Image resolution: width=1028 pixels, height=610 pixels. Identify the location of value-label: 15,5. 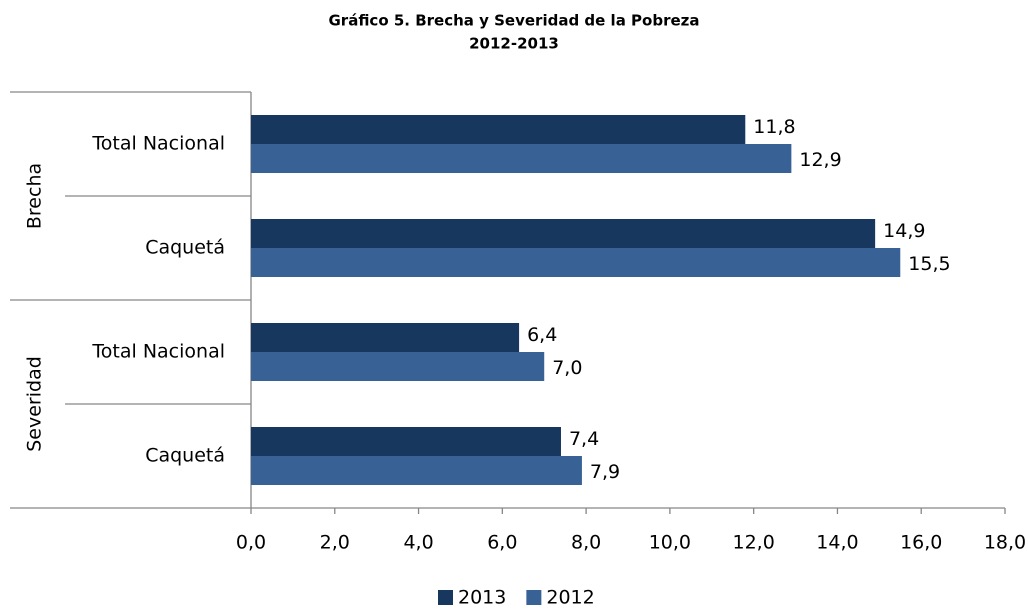
(929, 264).